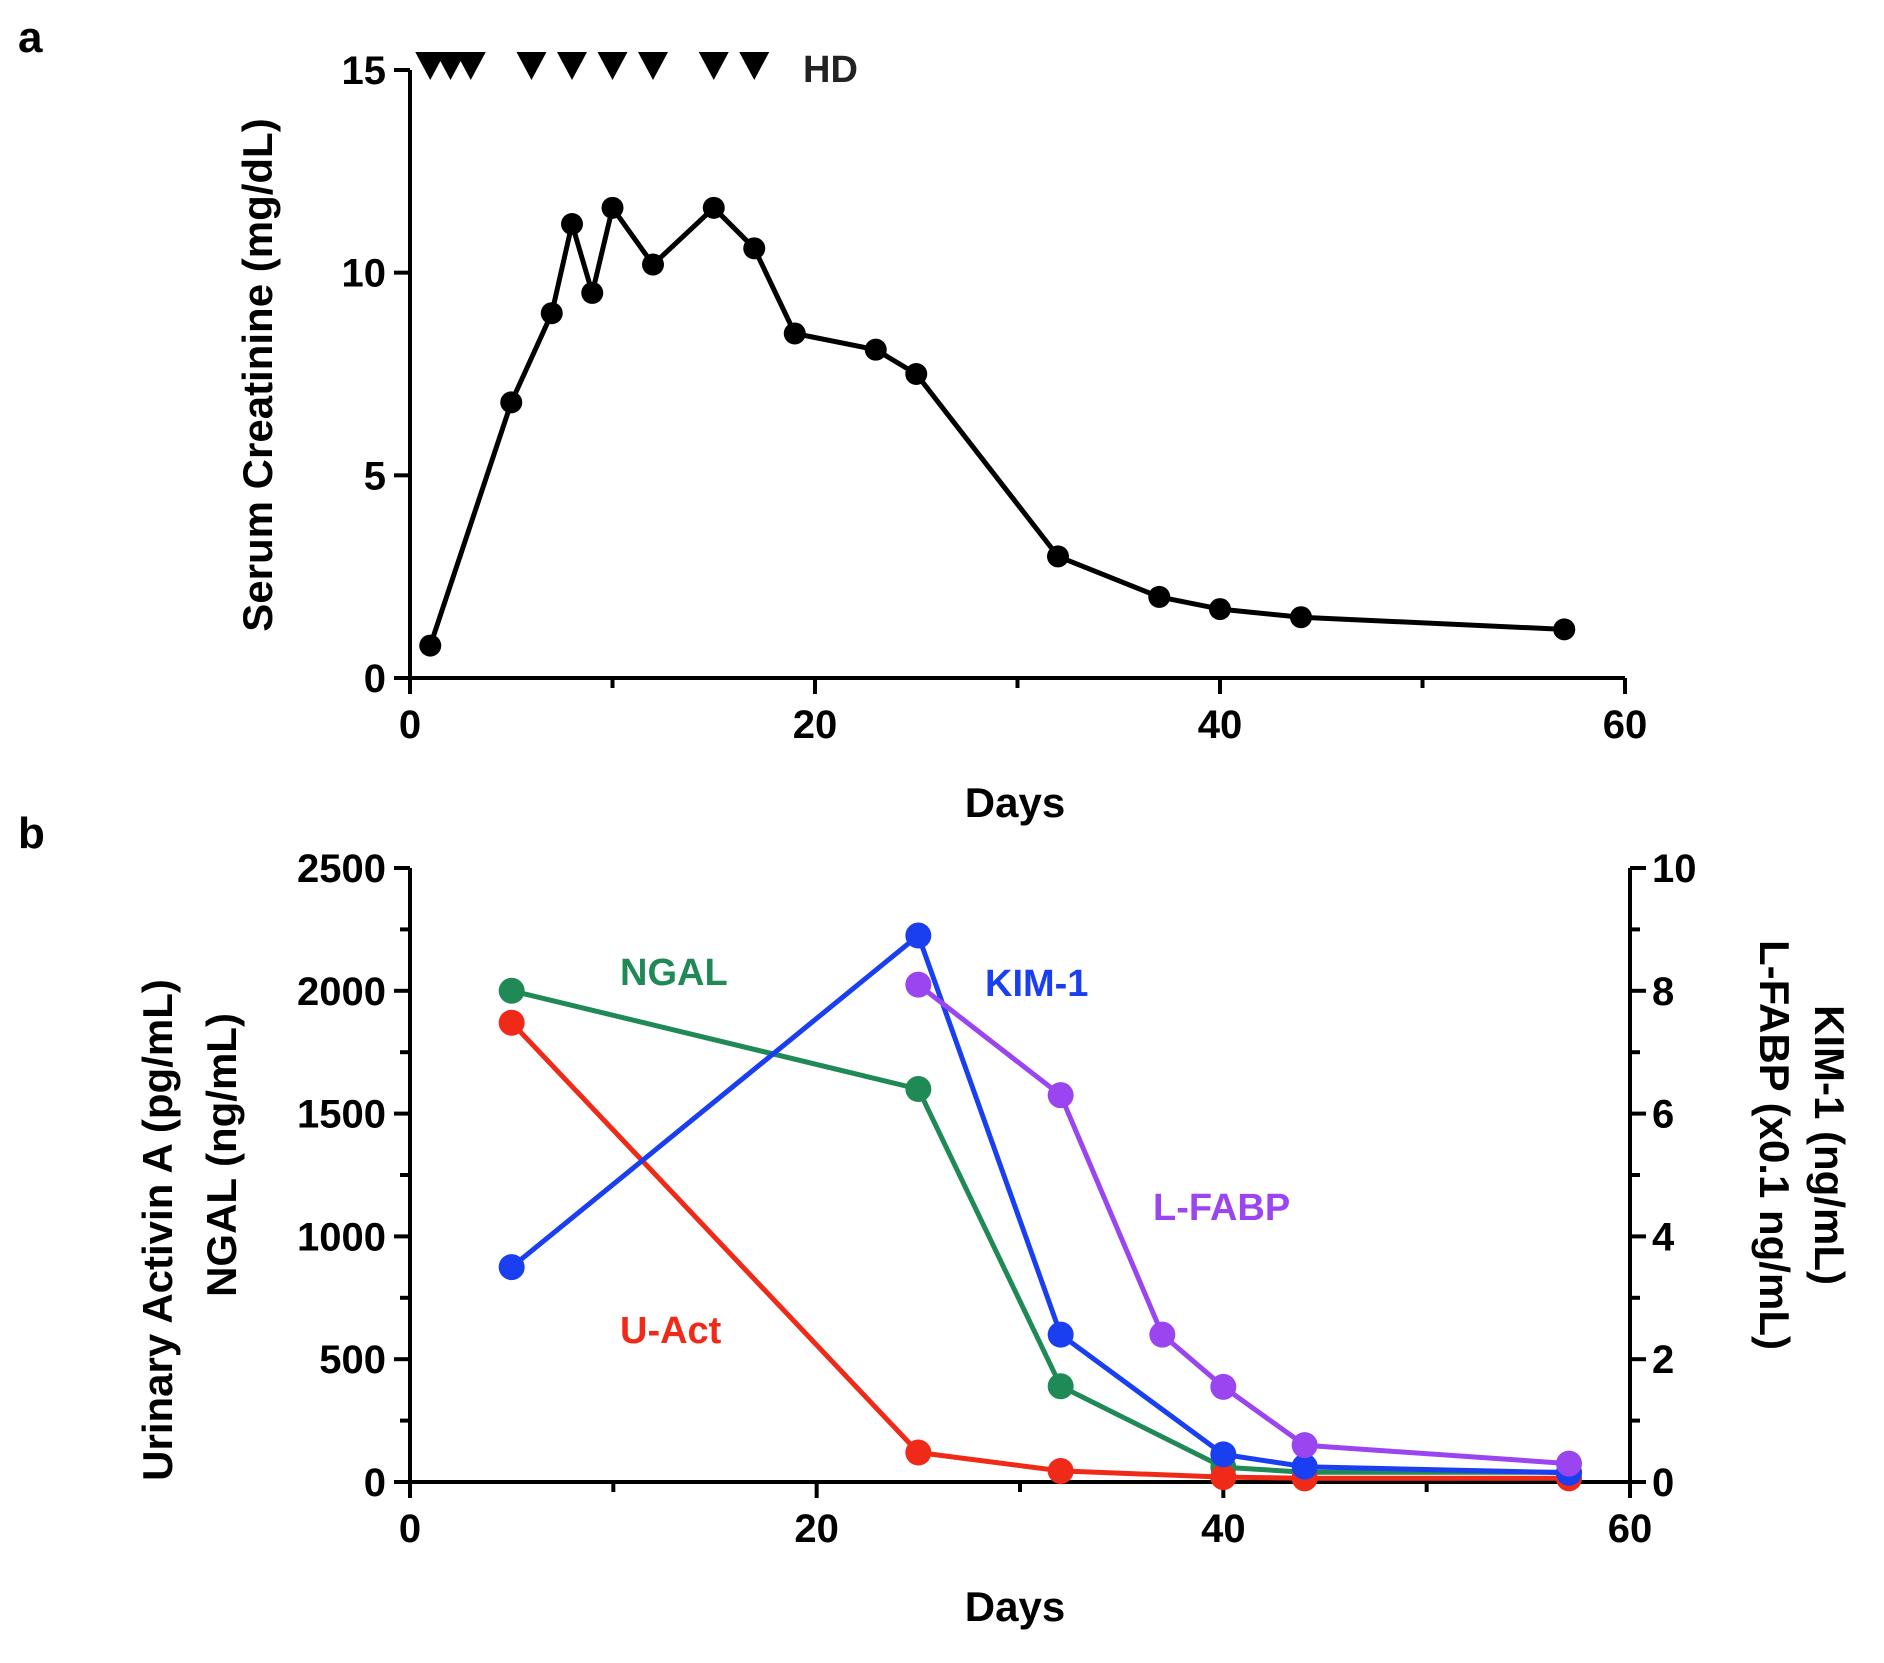 The width and height of the screenshot is (1884, 1663). I want to click on panel-a-y-tick-label: 10, so click(364, 274).